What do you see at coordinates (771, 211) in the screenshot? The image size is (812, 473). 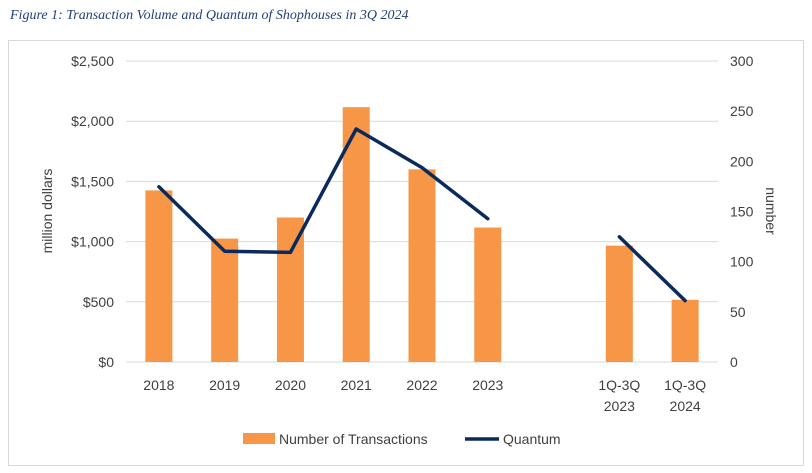 I see `right-axis-title: number` at bounding box center [771, 211].